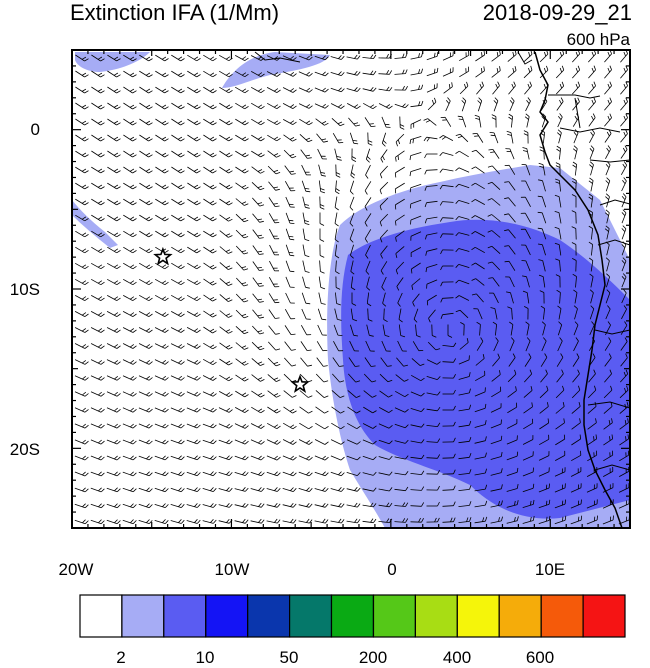 This screenshot has height=668, width=650. What do you see at coordinates (550, 570) in the screenshot?
I see `x-tick-label: 10E` at bounding box center [550, 570].